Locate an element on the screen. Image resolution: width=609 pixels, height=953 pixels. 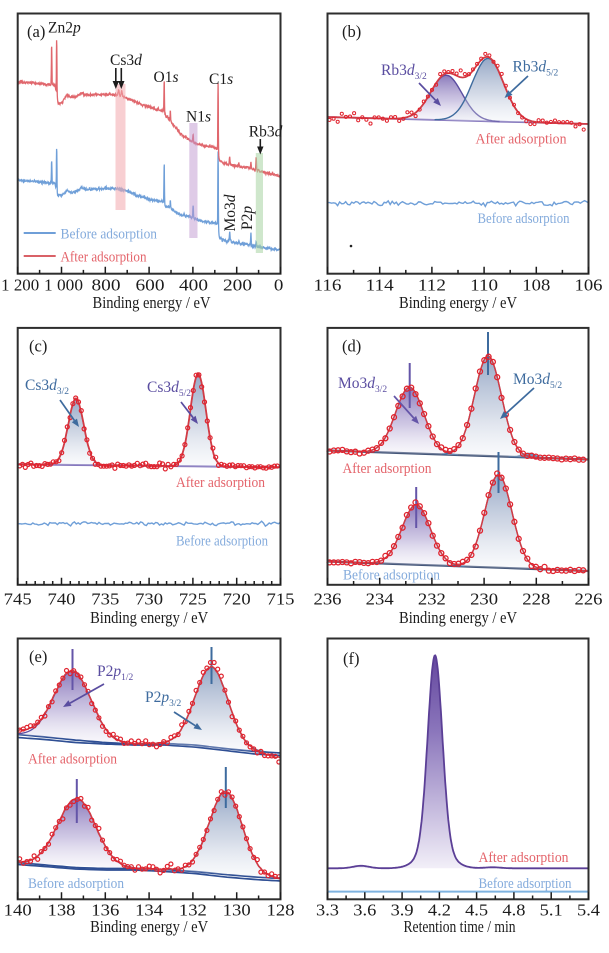
svg-text: 230 is located at coordinates (484, 599).